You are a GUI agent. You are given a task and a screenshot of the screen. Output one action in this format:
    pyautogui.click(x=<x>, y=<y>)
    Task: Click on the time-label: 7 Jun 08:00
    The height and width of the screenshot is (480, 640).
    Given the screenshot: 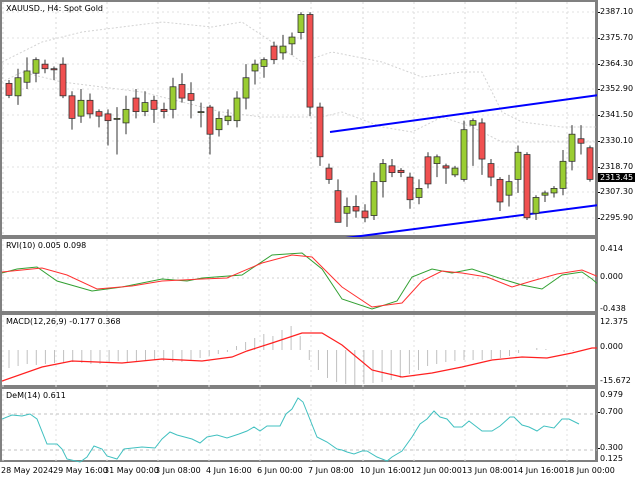 What is the action you would take?
    pyautogui.click(x=331, y=470)
    